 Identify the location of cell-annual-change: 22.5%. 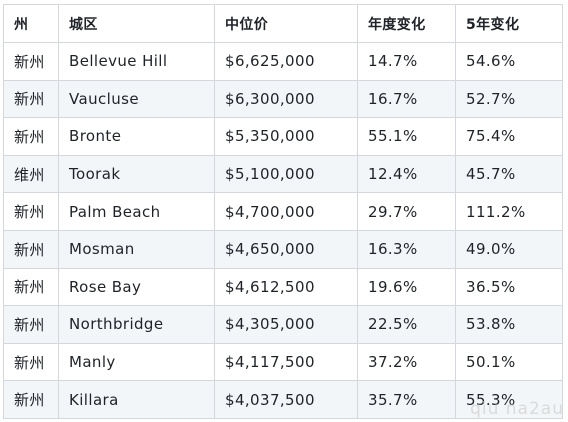
(406, 324).